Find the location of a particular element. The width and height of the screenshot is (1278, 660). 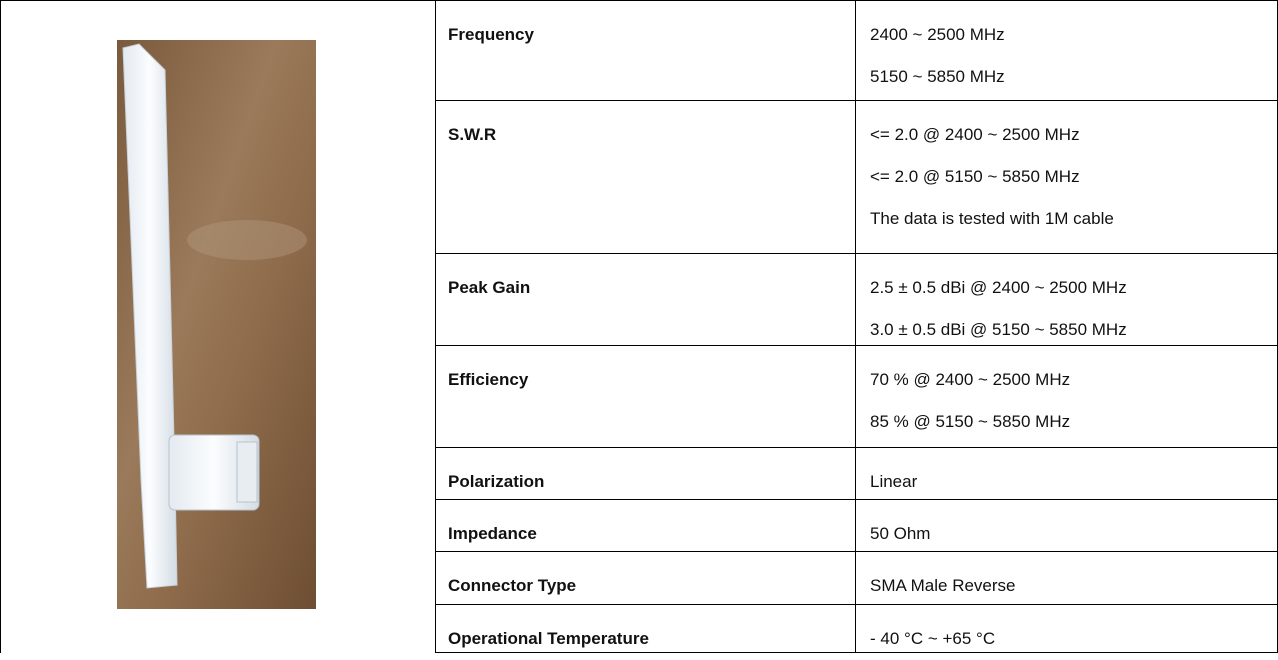

spec-value: The data is tested with 1M cable is located at coordinates (992, 218).